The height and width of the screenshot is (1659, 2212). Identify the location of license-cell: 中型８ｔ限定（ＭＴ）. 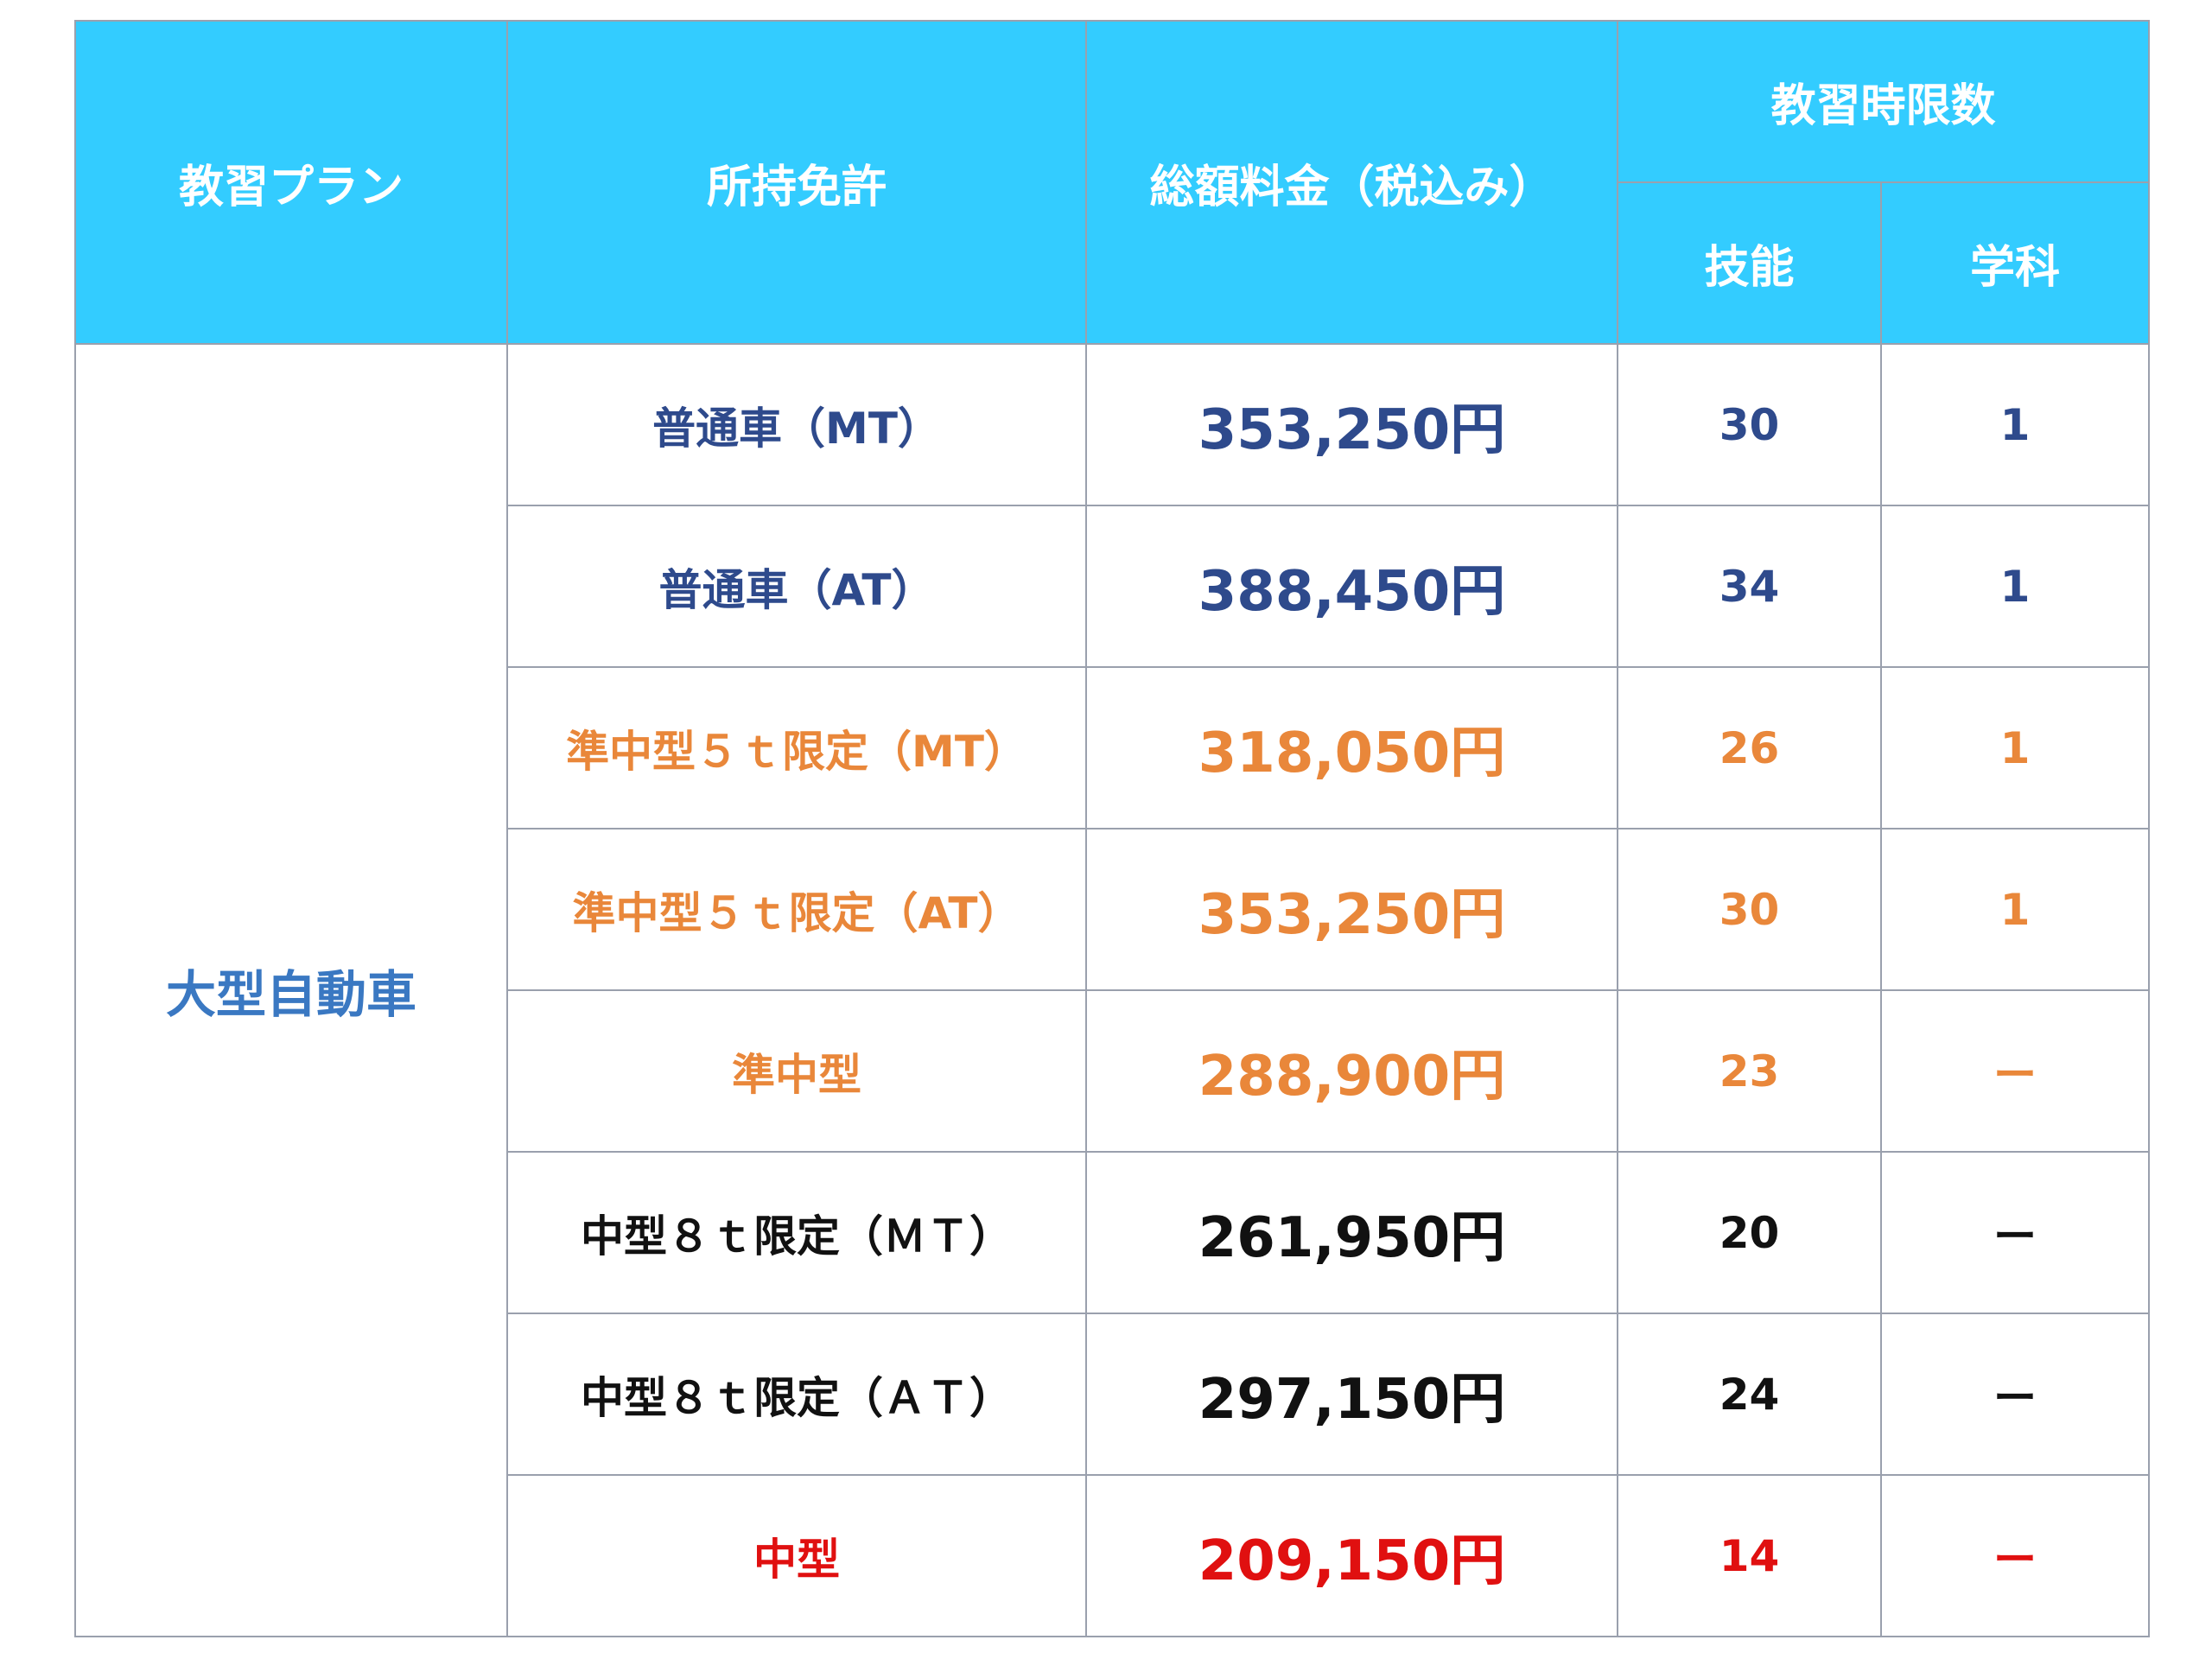
(796, 1232).